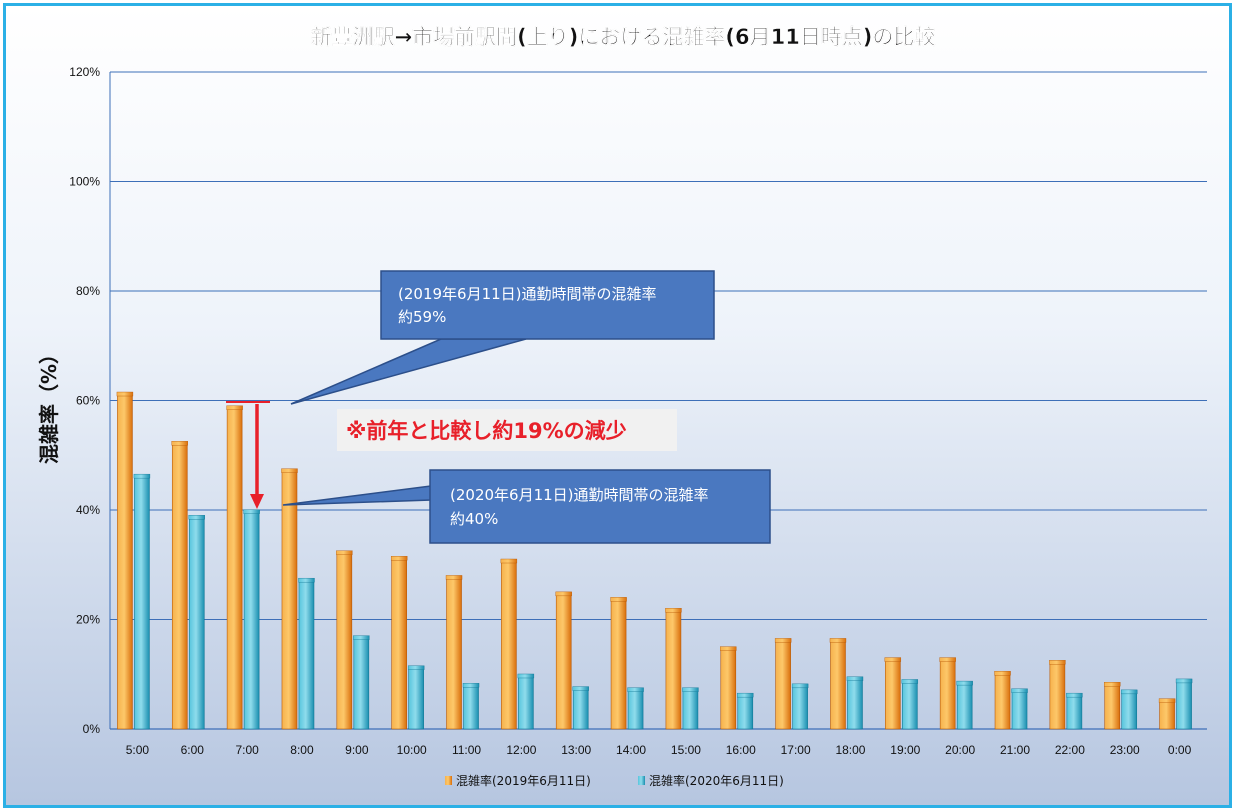 The height and width of the screenshot is (811, 1234). I want to click on chart-title: 新豊洲駅→市場前駅間(上り)における混雑率(6月11日時点)の比較, so click(624, 37).